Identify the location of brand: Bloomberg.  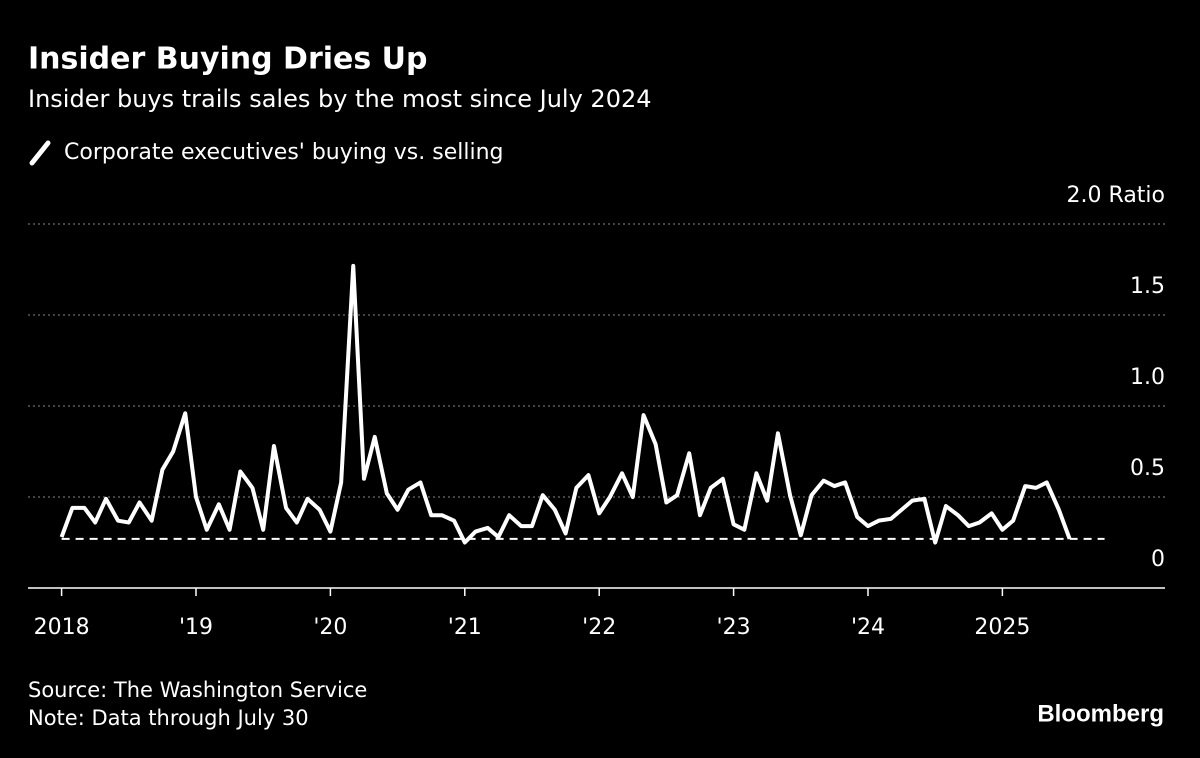
(1100, 713).